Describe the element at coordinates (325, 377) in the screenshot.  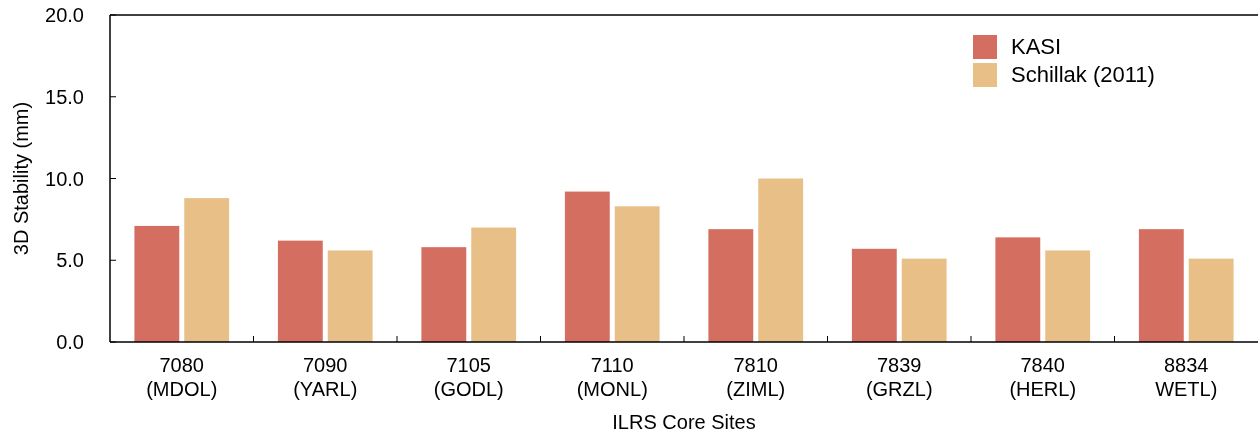
I see `x-tick-label: 7090 (YARL)` at that location.